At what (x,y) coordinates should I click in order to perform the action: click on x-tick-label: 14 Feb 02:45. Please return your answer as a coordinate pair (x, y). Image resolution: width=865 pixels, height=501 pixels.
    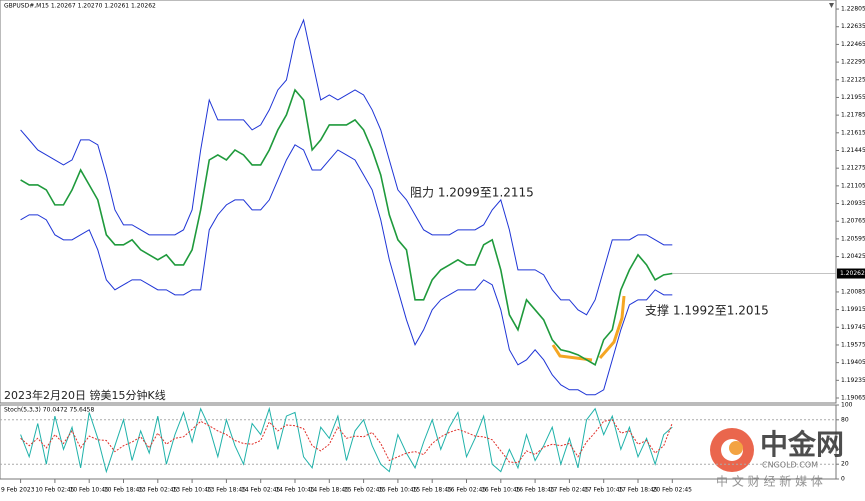
    Looking at the image, I should click on (261, 490).